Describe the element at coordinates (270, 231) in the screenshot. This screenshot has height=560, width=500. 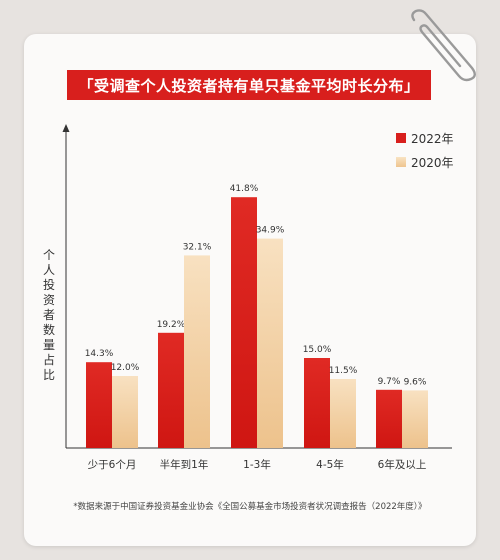
I see `data-label: 34.9%` at that location.